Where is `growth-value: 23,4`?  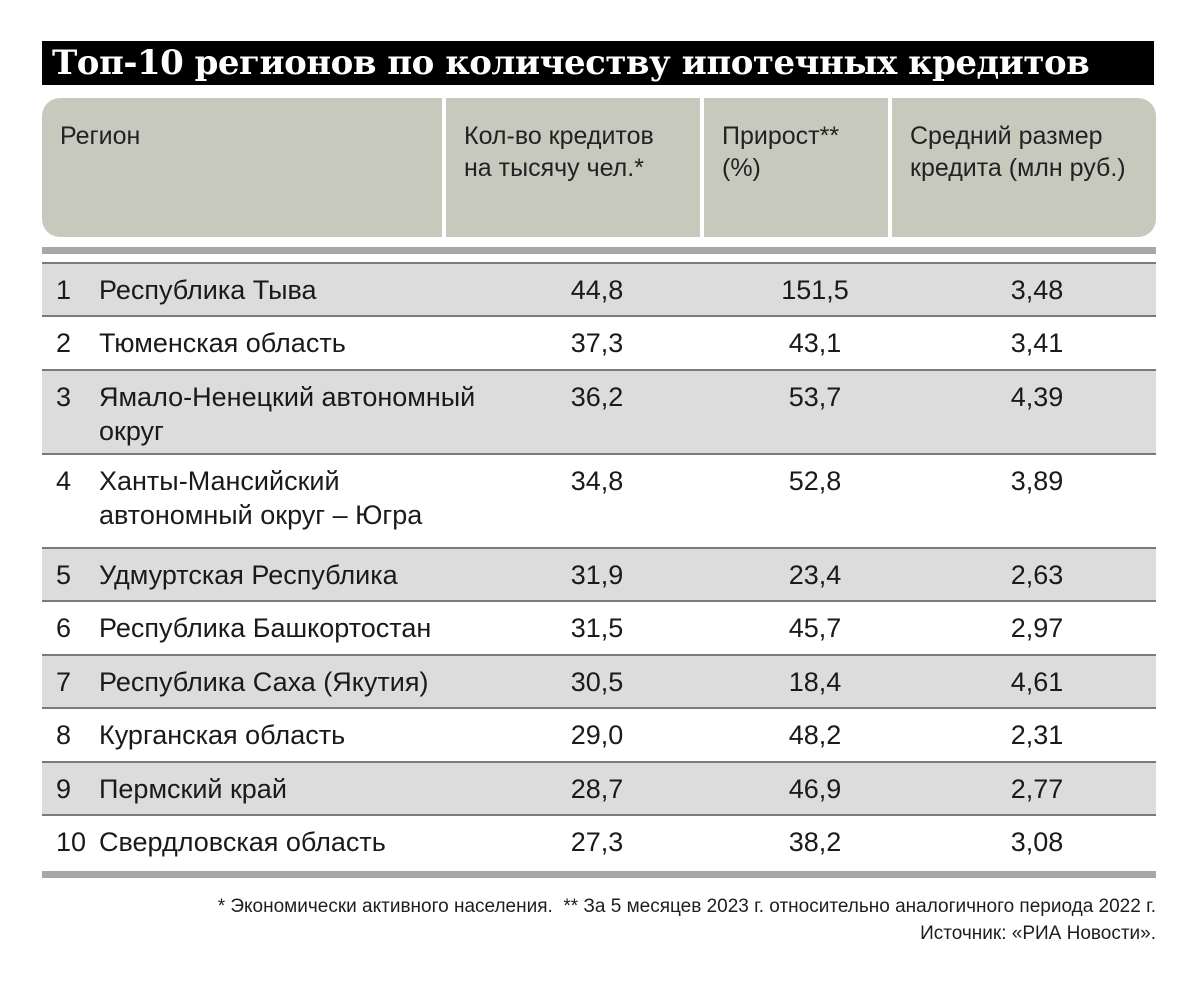 growth-value: 23,4 is located at coordinates (815, 575).